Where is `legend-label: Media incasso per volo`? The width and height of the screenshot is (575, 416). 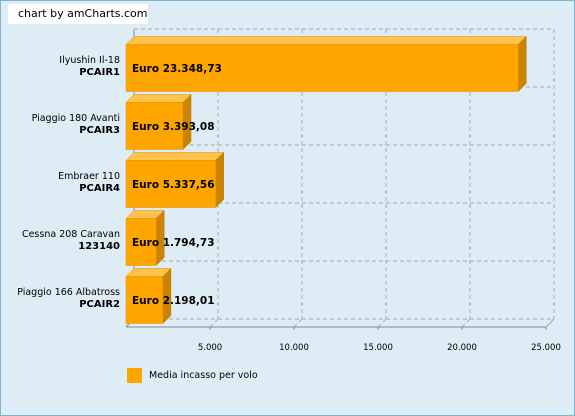
legend-label: Media incasso per volo is located at coordinates (203, 375).